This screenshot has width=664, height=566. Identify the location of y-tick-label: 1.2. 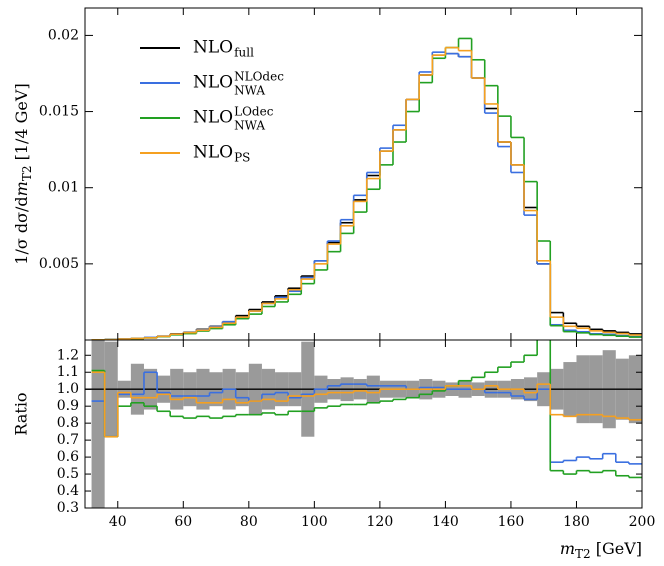
(68, 355).